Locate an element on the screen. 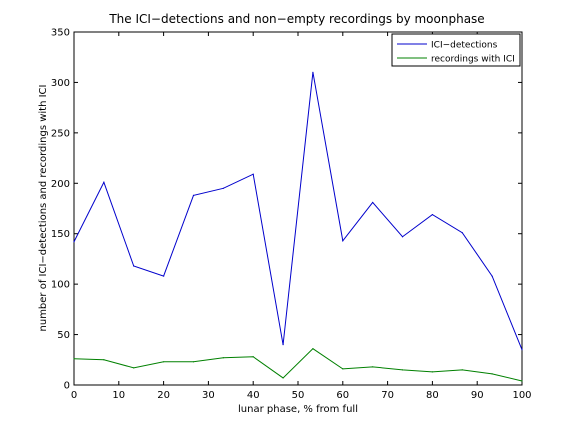 This screenshot has width=576, height=437. legend: ICI−detections recordings with ICI is located at coordinates (456, 50).